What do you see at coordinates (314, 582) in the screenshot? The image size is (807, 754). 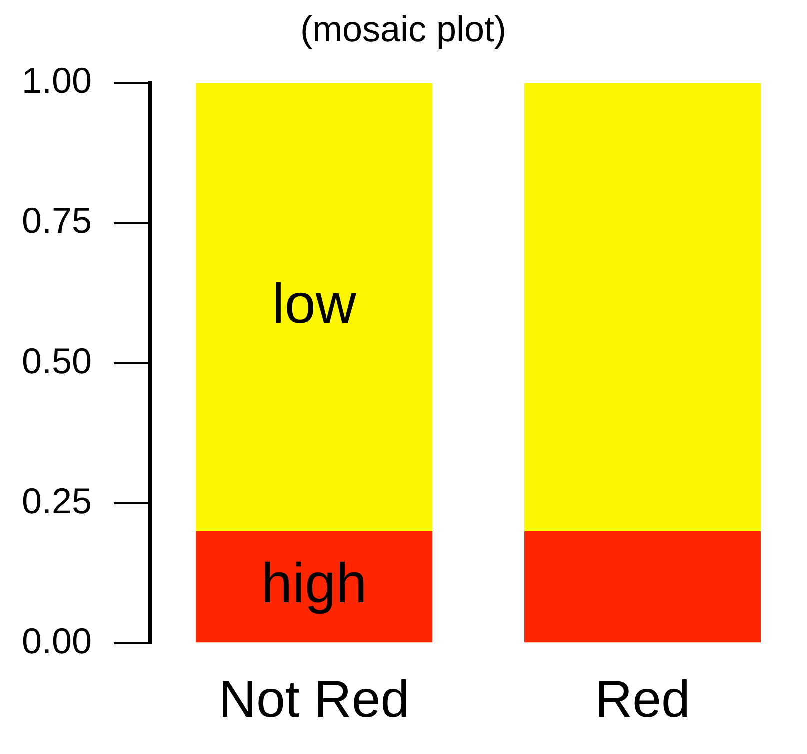 I see `series-label: high` at bounding box center [314, 582].